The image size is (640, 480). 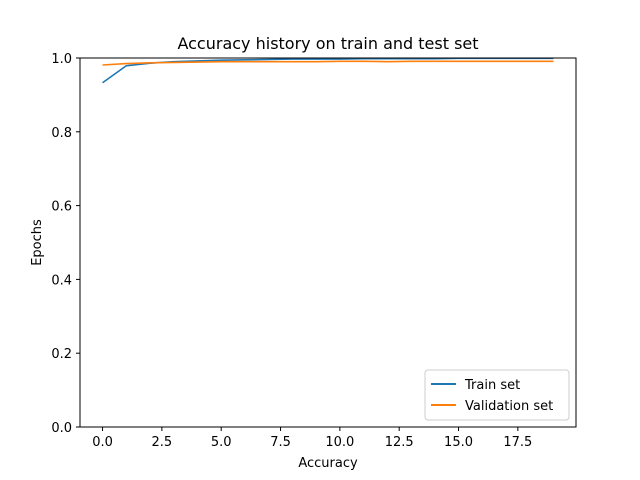 I want to click on x-tick-label: 17.5, so click(x=517, y=442).